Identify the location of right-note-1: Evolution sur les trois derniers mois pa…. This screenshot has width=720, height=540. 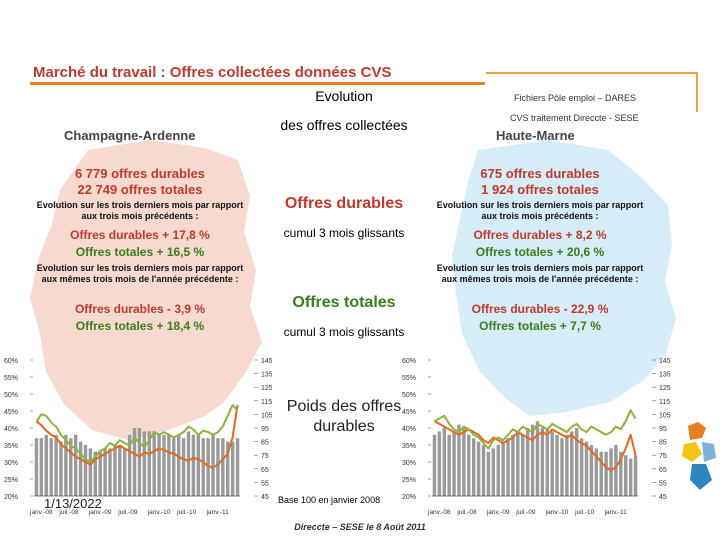
(540, 210).